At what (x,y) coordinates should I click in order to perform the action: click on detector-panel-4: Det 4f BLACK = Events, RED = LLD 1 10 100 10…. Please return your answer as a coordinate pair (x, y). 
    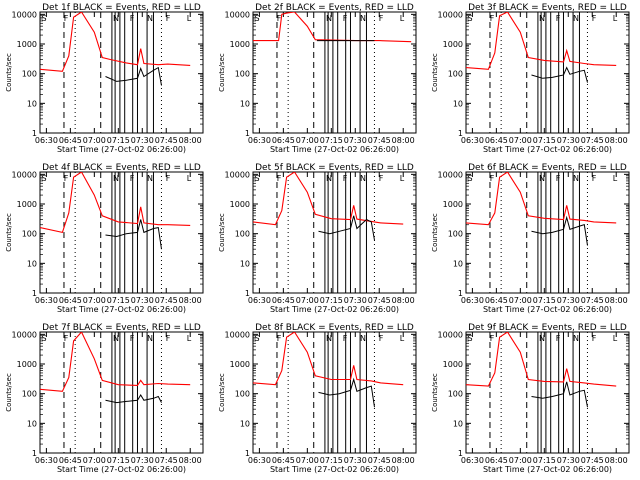
    Looking at the image, I should click on (104, 238).